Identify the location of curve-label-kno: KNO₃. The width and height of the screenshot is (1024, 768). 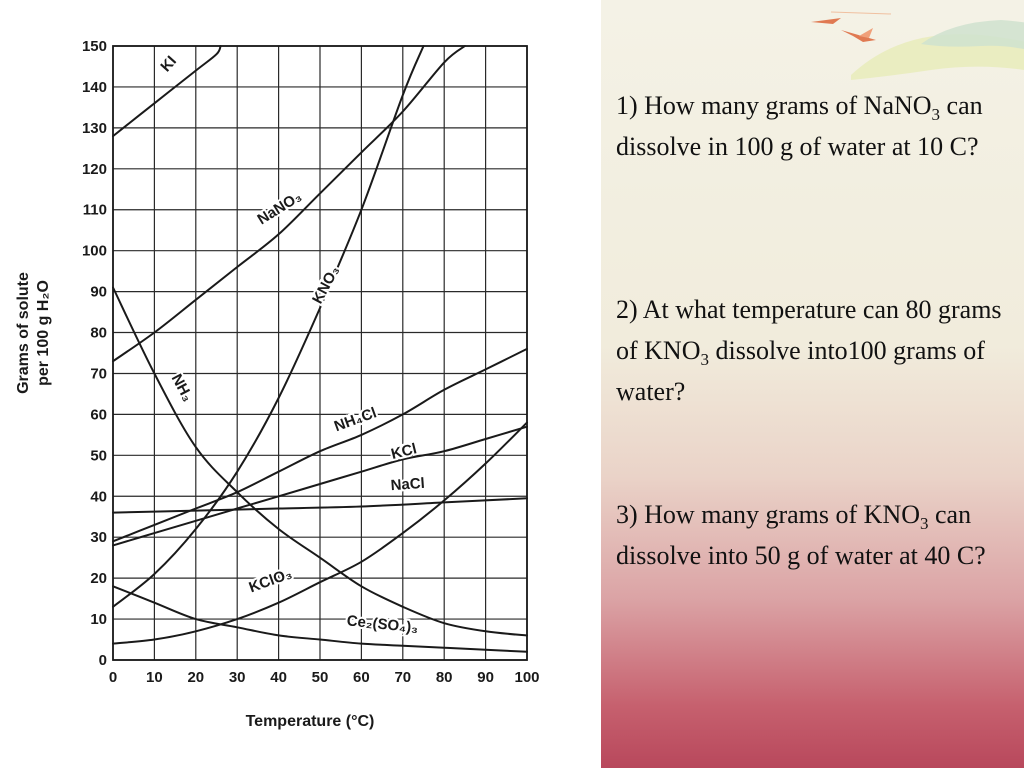
(326, 285).